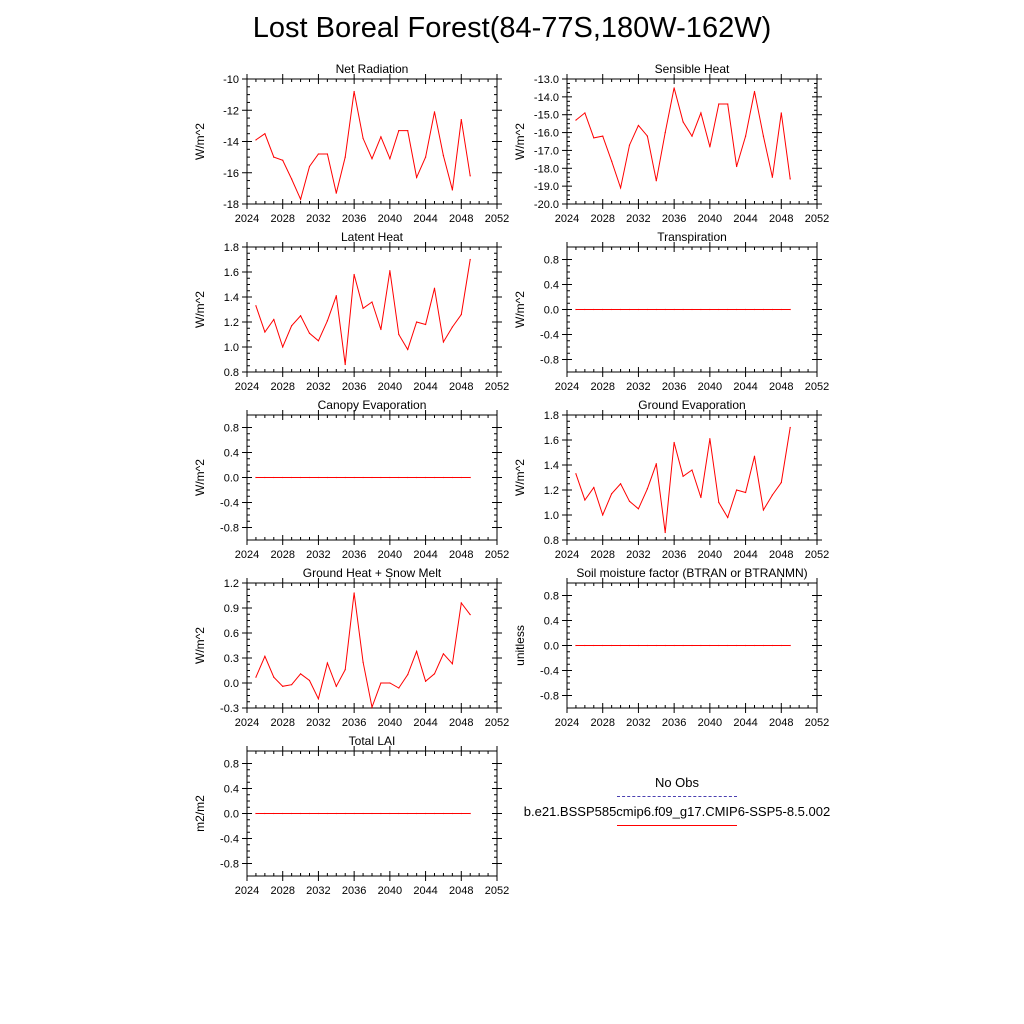  What do you see at coordinates (551, 416) in the screenshot?
I see `y-tick-label: 1.8` at bounding box center [551, 416].